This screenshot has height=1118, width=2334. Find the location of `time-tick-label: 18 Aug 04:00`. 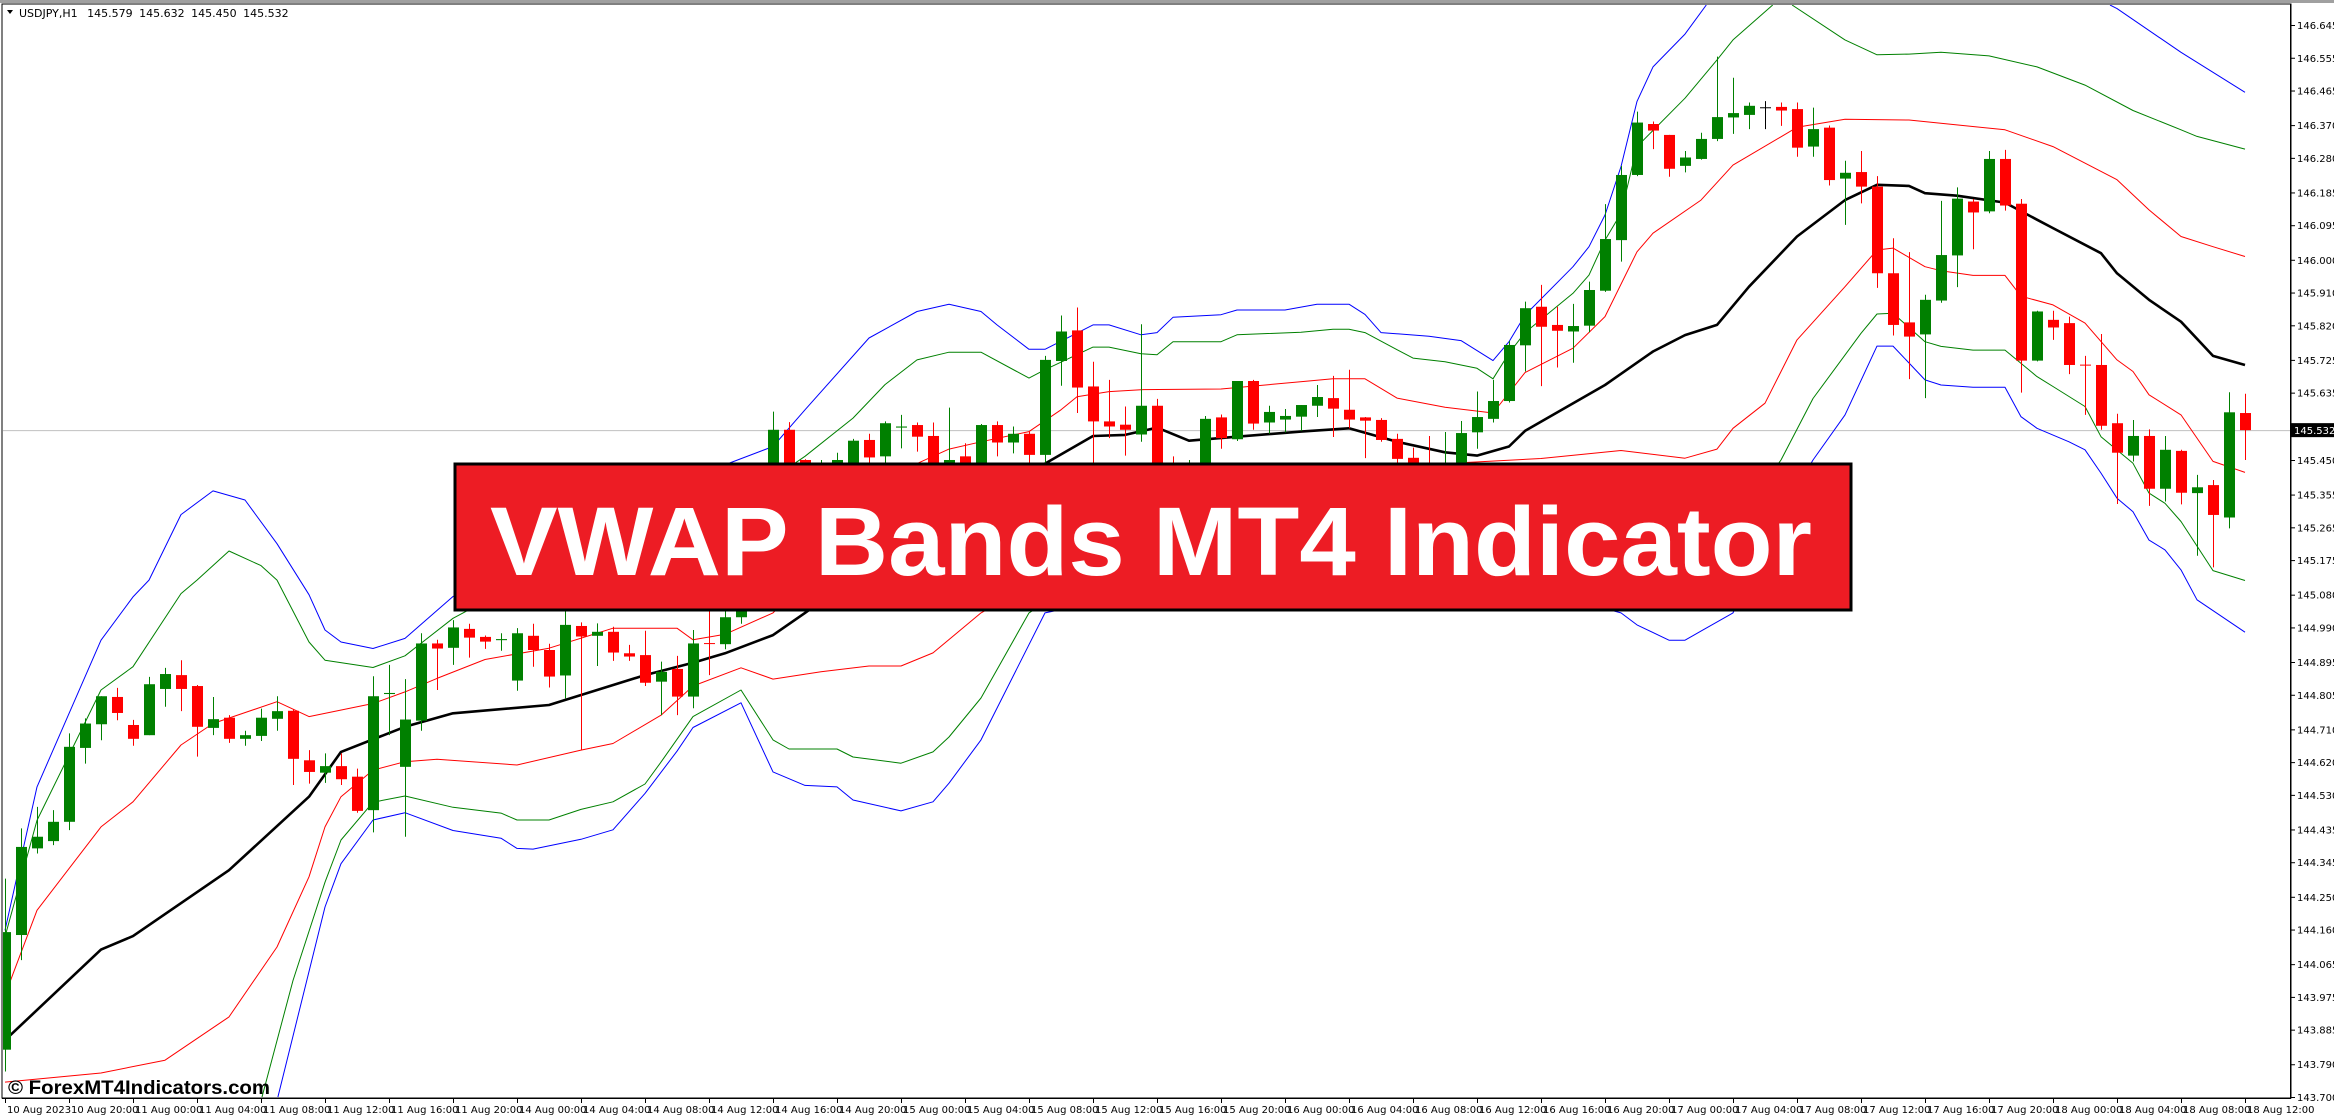

time-tick-label: 18 Aug 04:00 is located at coordinates (2152, 1110).